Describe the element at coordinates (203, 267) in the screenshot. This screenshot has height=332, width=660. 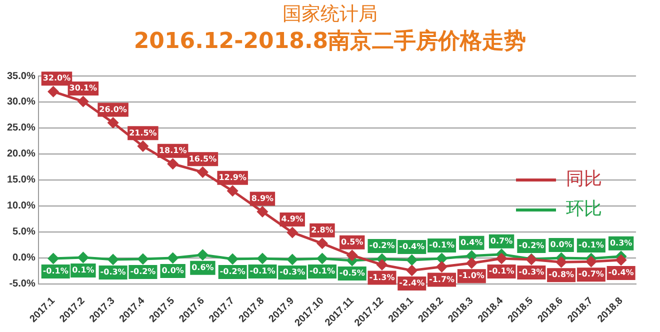
I see `data-label: 0.6%` at that location.